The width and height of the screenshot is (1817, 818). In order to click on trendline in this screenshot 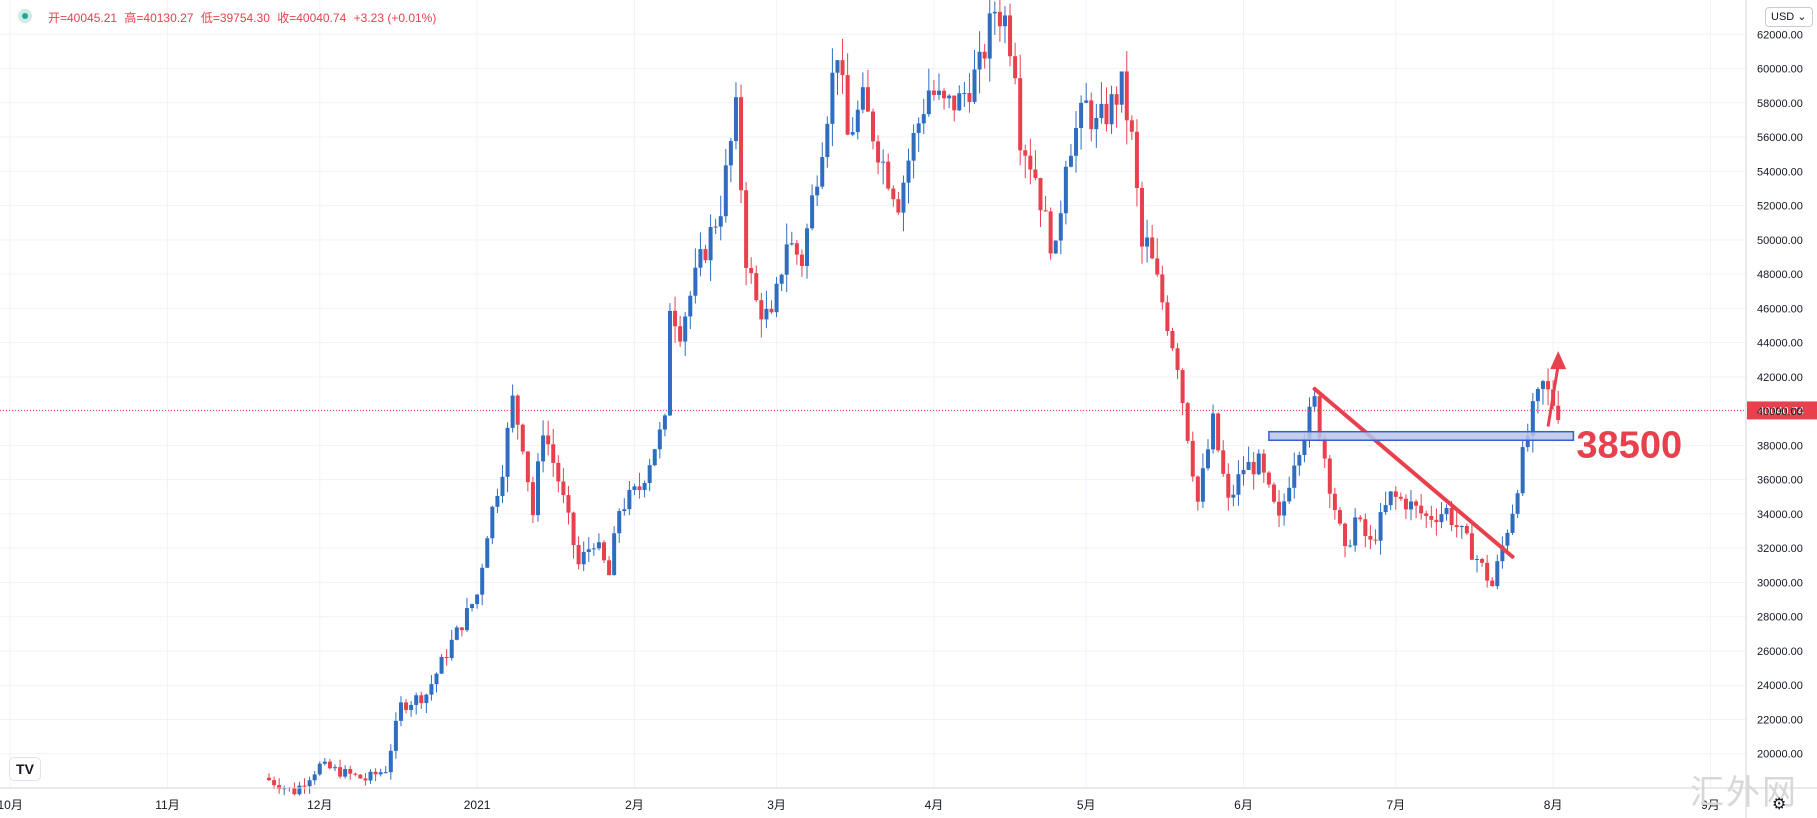, I will do `click(1413, 472)`.